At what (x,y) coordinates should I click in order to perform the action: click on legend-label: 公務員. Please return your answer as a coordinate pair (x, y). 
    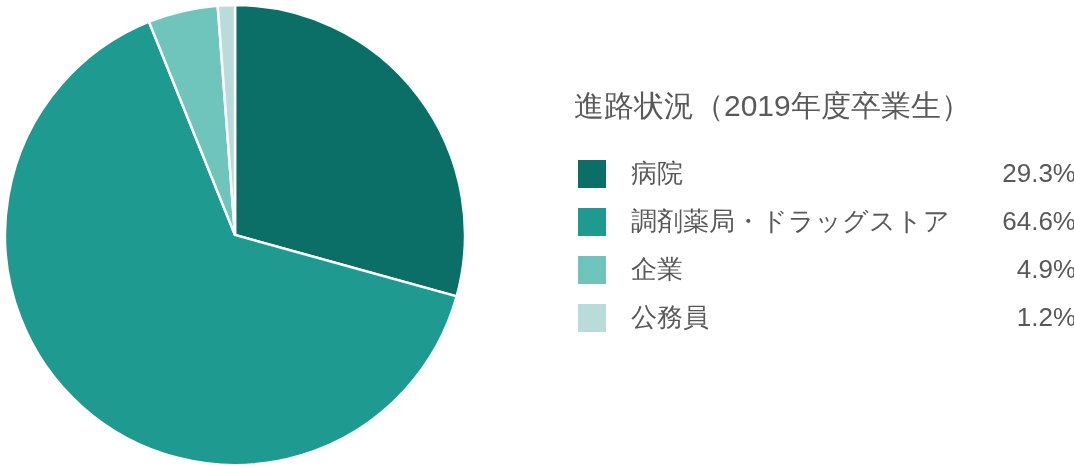
    Looking at the image, I should click on (670, 317).